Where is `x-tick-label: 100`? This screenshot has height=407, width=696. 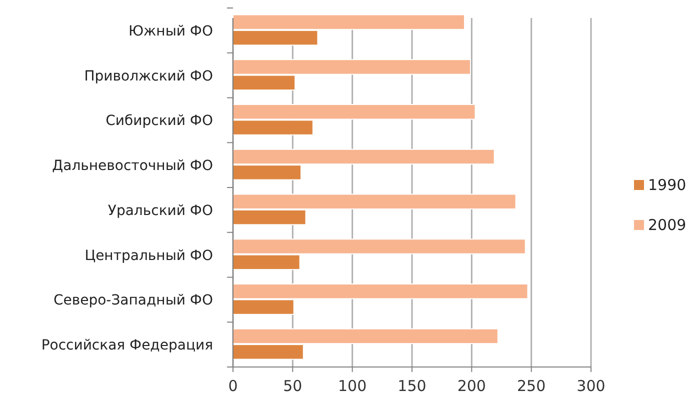 x-tick-label: 100 is located at coordinates (352, 386).